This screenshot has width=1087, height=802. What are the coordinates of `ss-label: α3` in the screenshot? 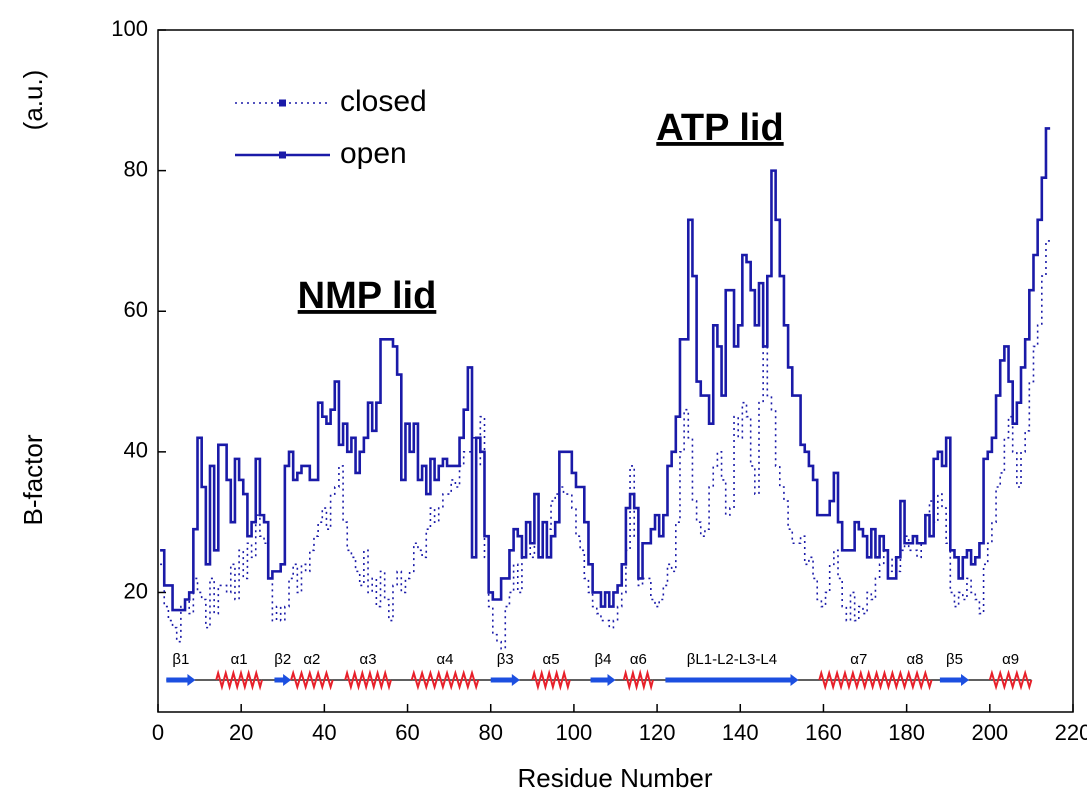 It's located at (368, 659).